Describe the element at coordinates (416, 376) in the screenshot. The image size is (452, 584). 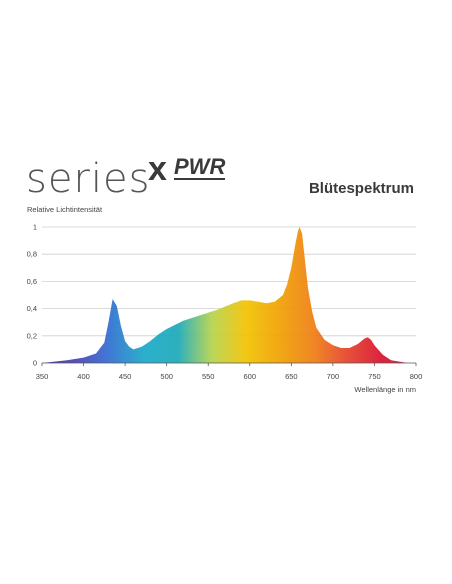
I see `x-tick-label: 800` at that location.